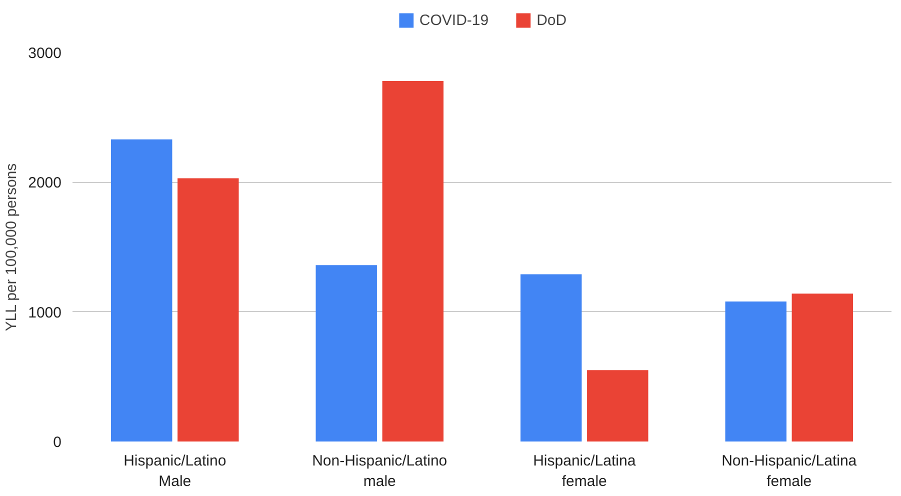 This screenshot has width=901, height=496. Describe the element at coordinates (454, 20) in the screenshot. I see `legend-label: COVID-19` at that location.